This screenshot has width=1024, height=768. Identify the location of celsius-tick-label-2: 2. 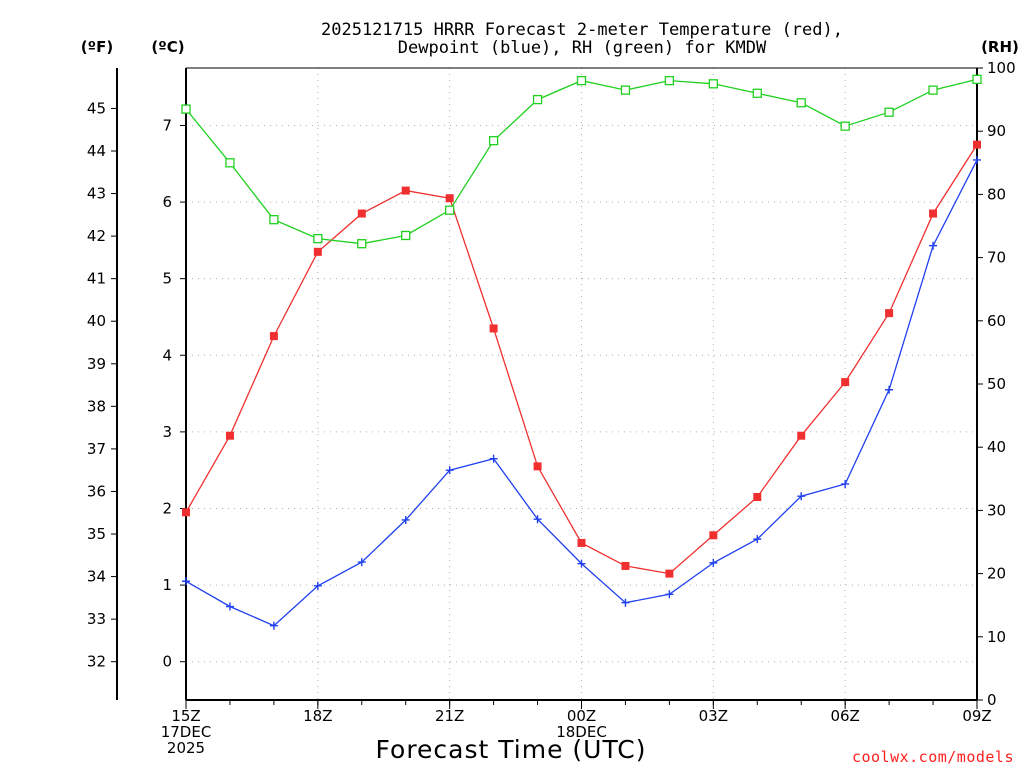
(167, 508).